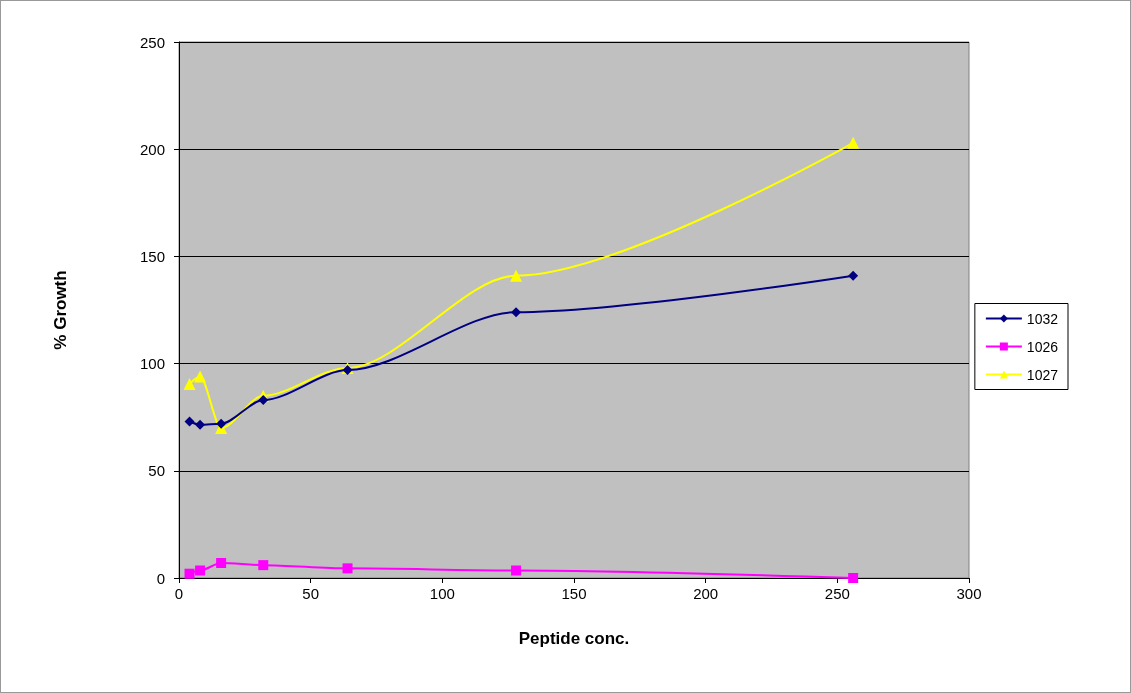  Describe the element at coordinates (60, 310) in the screenshot. I see `y-axis-title: % Growth` at that location.